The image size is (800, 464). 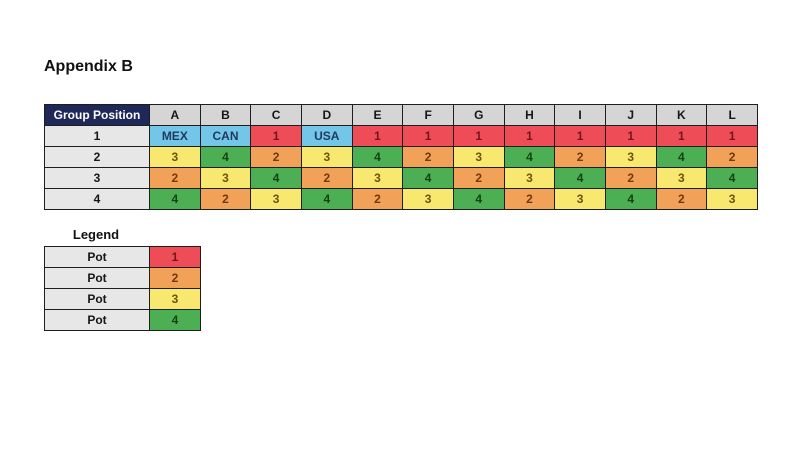 I want to click on cell-k-2: 4, so click(x=681, y=157).